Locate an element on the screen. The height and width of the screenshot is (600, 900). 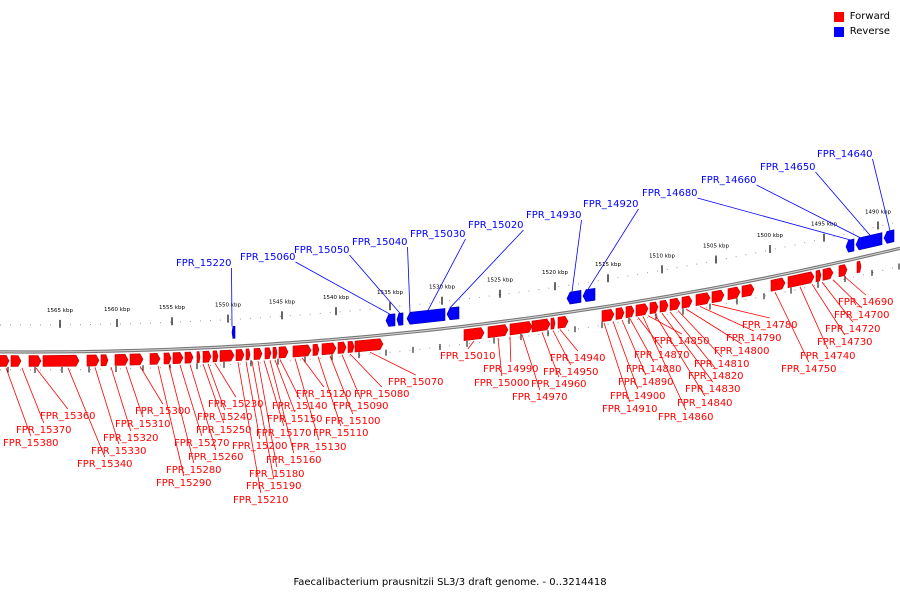
gene-label: FPR_15160 is located at coordinates (294, 460).